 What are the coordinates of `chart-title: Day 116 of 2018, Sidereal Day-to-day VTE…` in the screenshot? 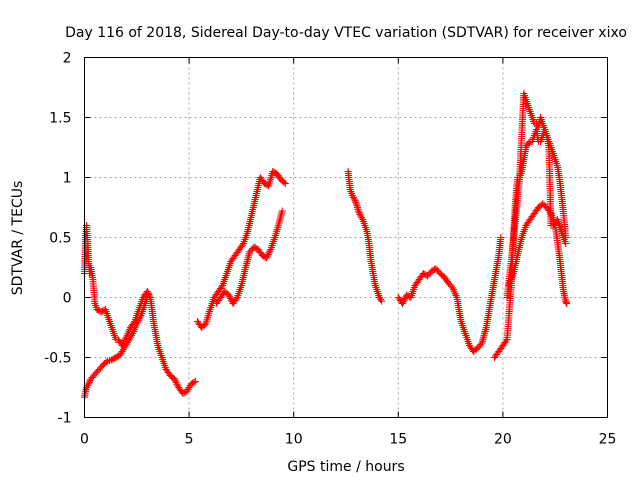 It's located at (346, 33).